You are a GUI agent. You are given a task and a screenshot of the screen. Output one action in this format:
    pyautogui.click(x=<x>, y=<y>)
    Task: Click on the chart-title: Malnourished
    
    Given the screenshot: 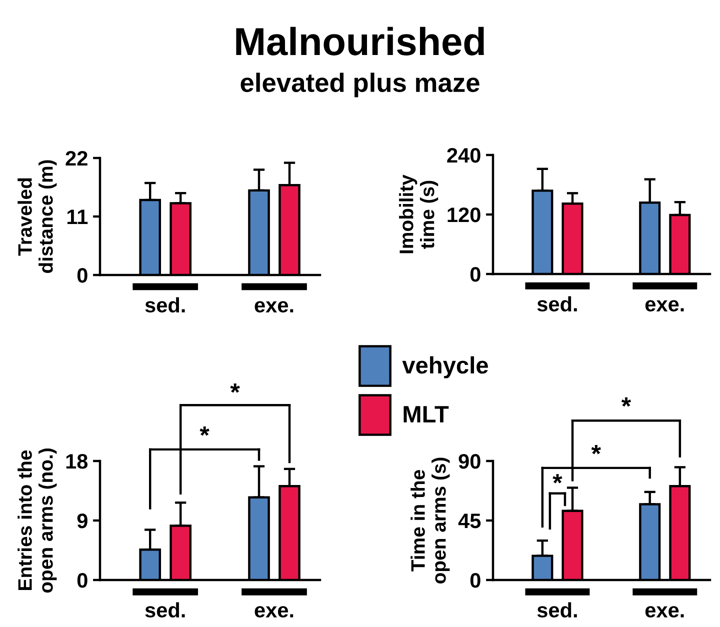 What is the action you would take?
    pyautogui.click(x=360, y=41)
    